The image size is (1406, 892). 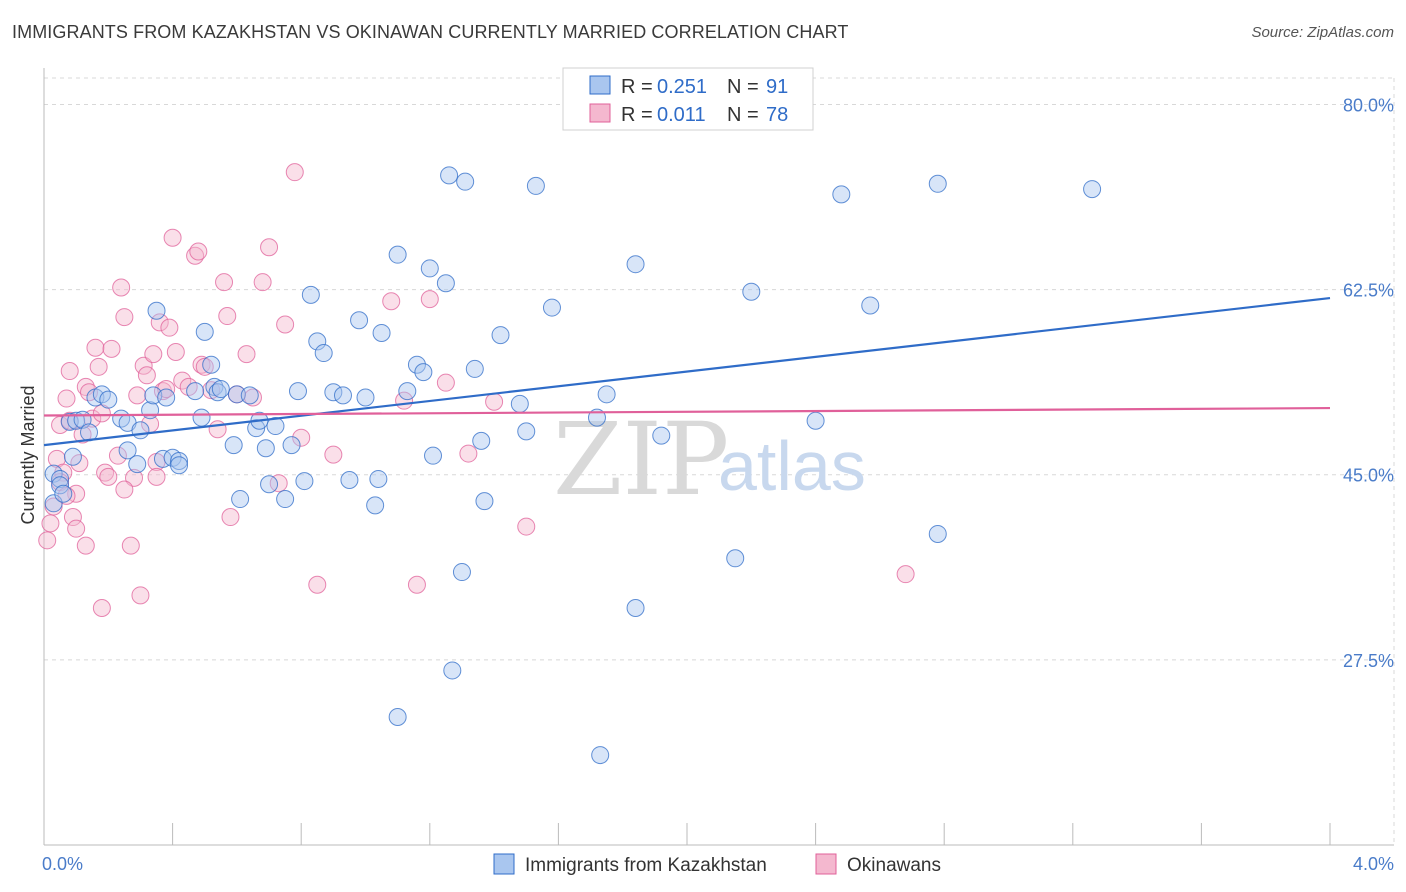 I want to click on y-tick-label: 27.5%, so click(x=1368, y=661).